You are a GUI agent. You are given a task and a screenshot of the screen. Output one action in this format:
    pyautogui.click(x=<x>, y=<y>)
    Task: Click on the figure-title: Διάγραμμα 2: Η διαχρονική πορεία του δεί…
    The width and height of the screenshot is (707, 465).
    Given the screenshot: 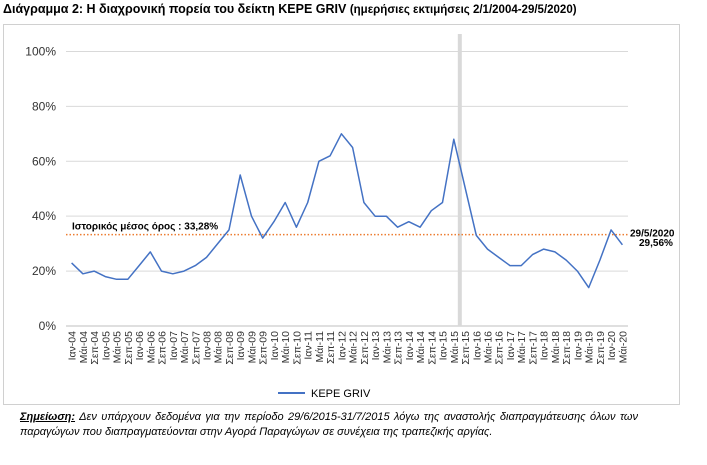 What is the action you would take?
    pyautogui.click(x=290, y=9)
    